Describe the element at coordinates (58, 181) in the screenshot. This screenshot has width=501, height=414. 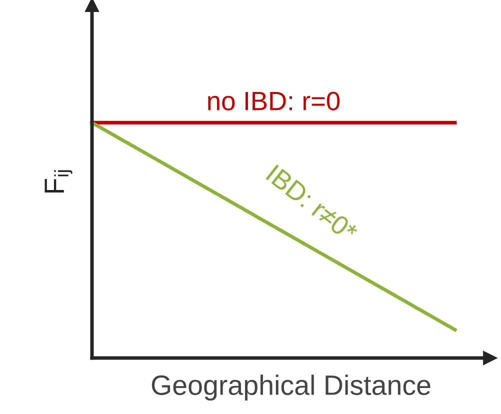
I see `y-axis-title: F$_{ij}$` at that location.